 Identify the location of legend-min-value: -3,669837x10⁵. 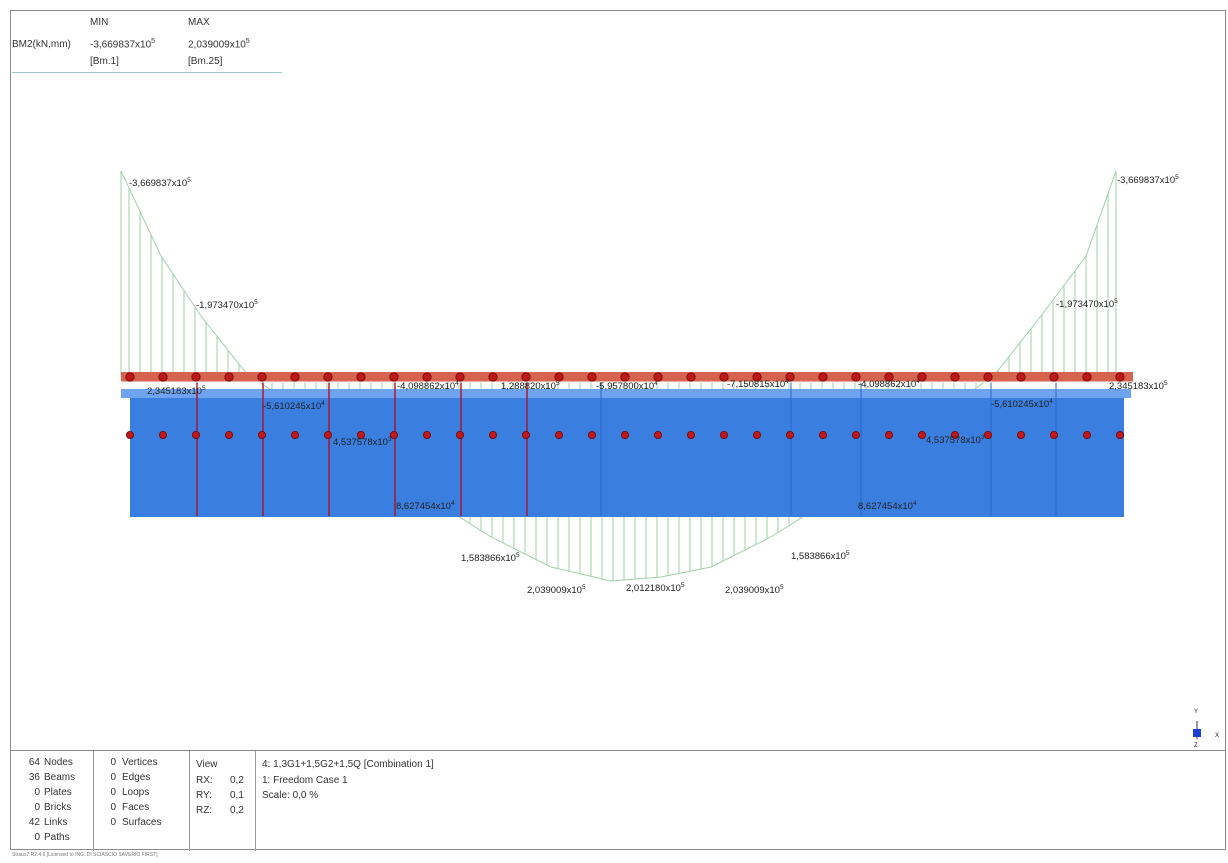
(123, 44).